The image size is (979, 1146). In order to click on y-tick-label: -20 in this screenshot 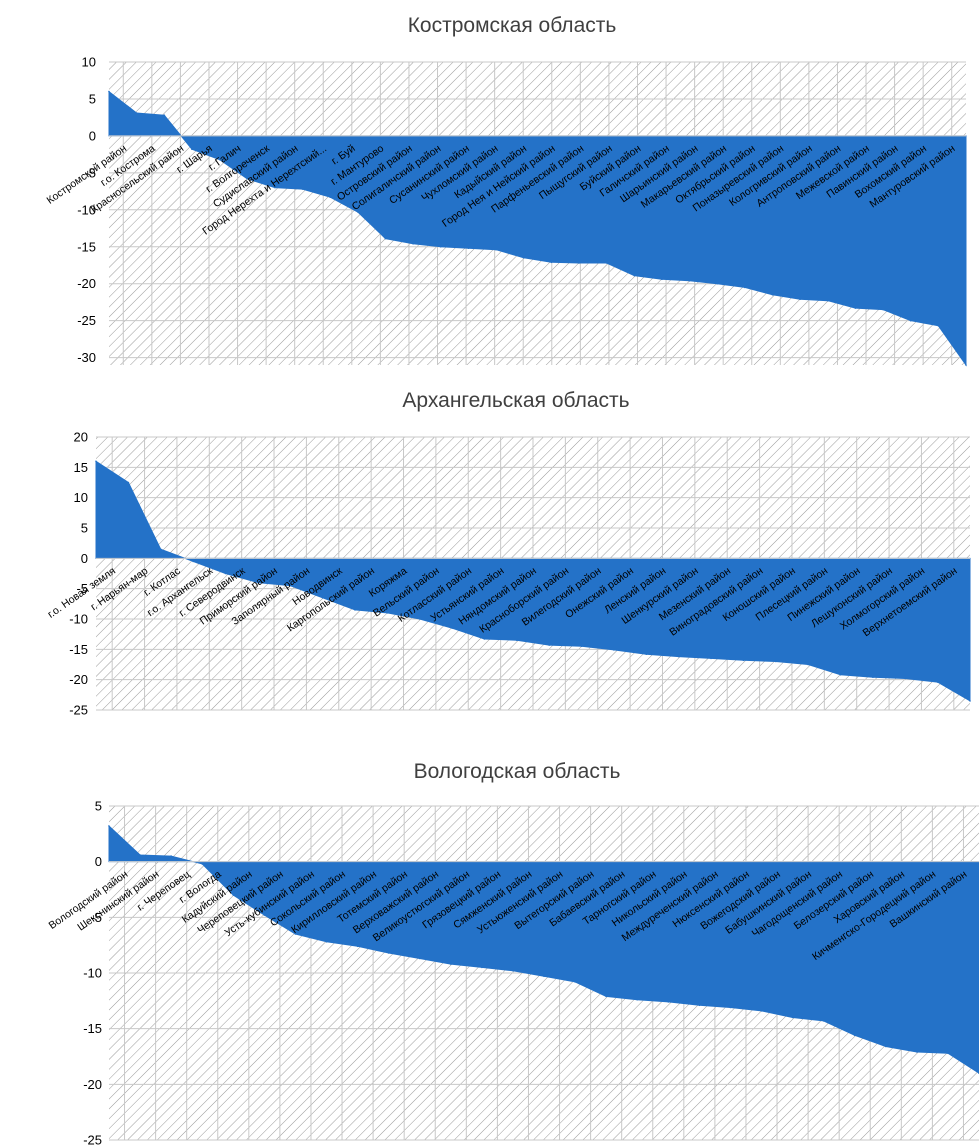, I will do `click(86, 283)`.